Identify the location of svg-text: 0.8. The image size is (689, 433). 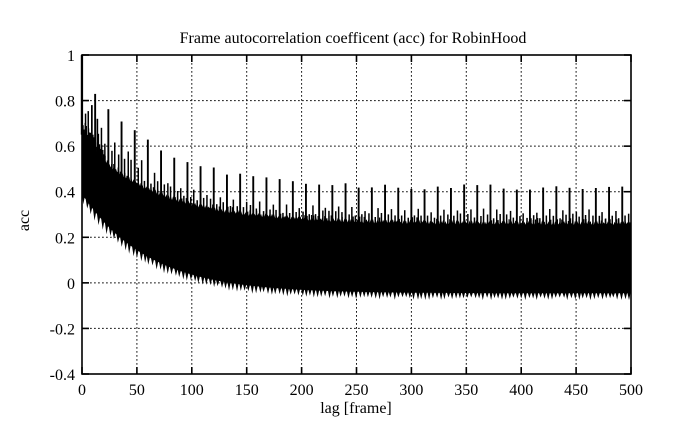
(65, 102).